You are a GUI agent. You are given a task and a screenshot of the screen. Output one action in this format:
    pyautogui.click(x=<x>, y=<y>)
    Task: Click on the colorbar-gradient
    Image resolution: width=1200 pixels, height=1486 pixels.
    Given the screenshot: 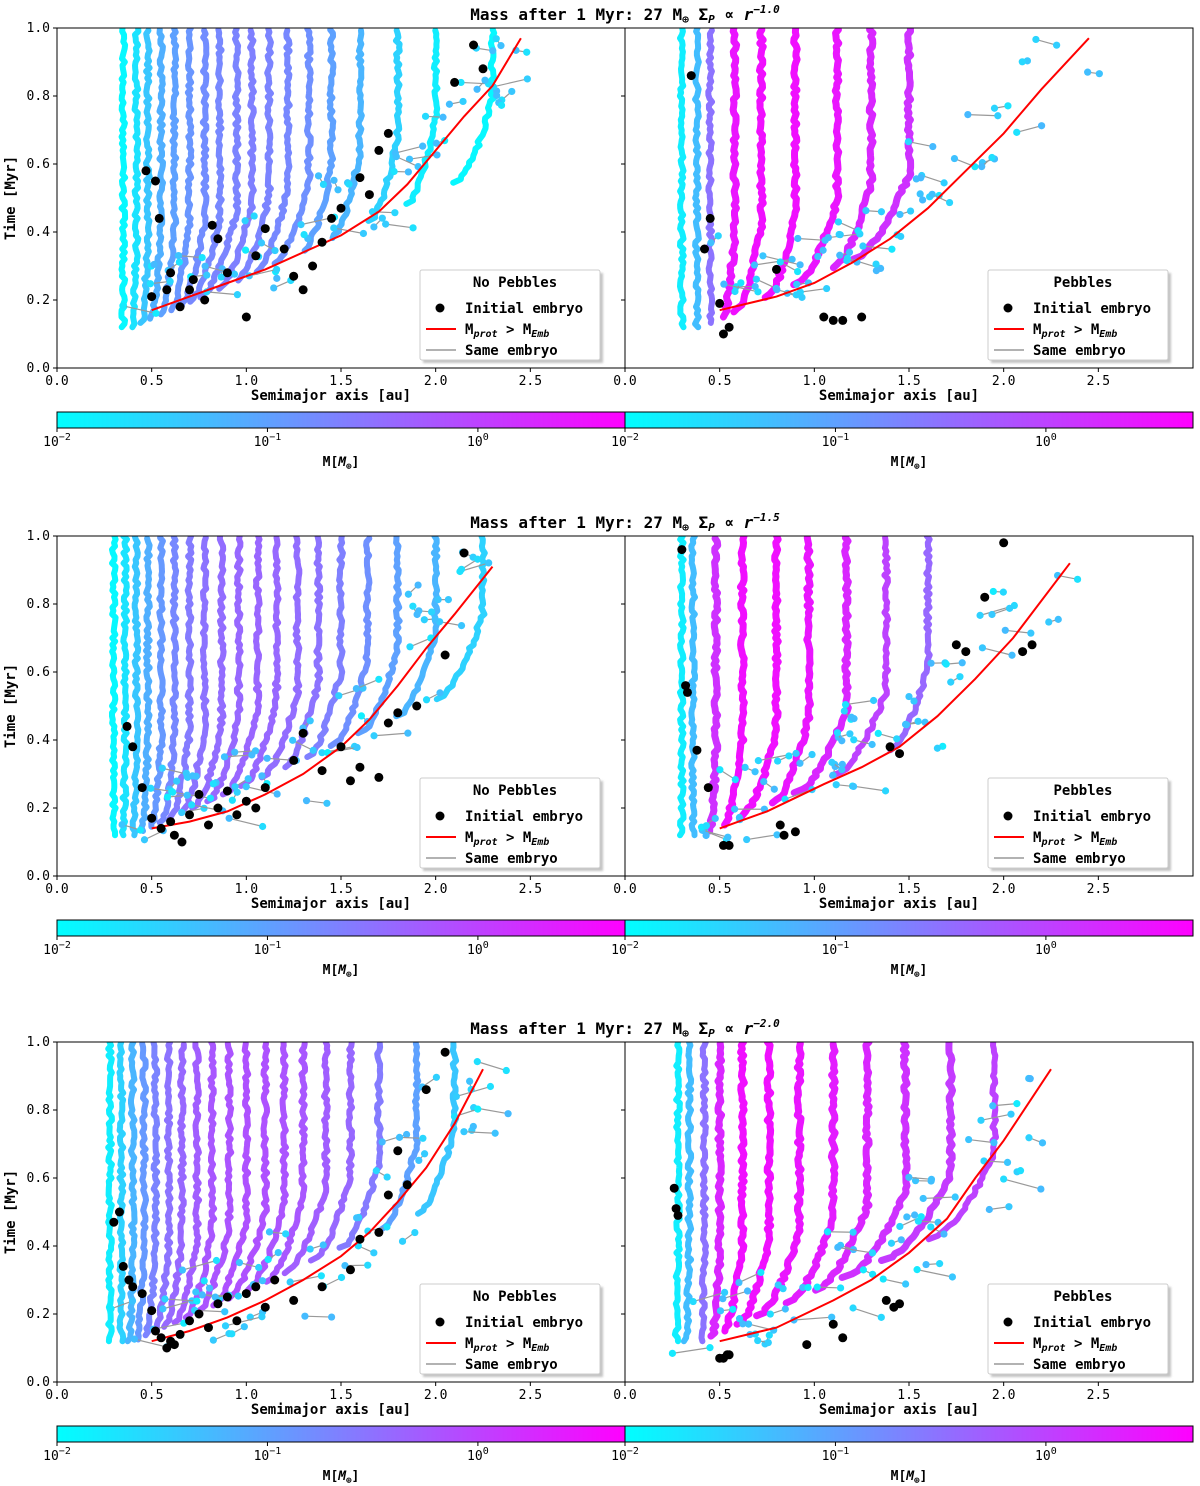 What is the action you would take?
    pyautogui.click(x=341, y=928)
    